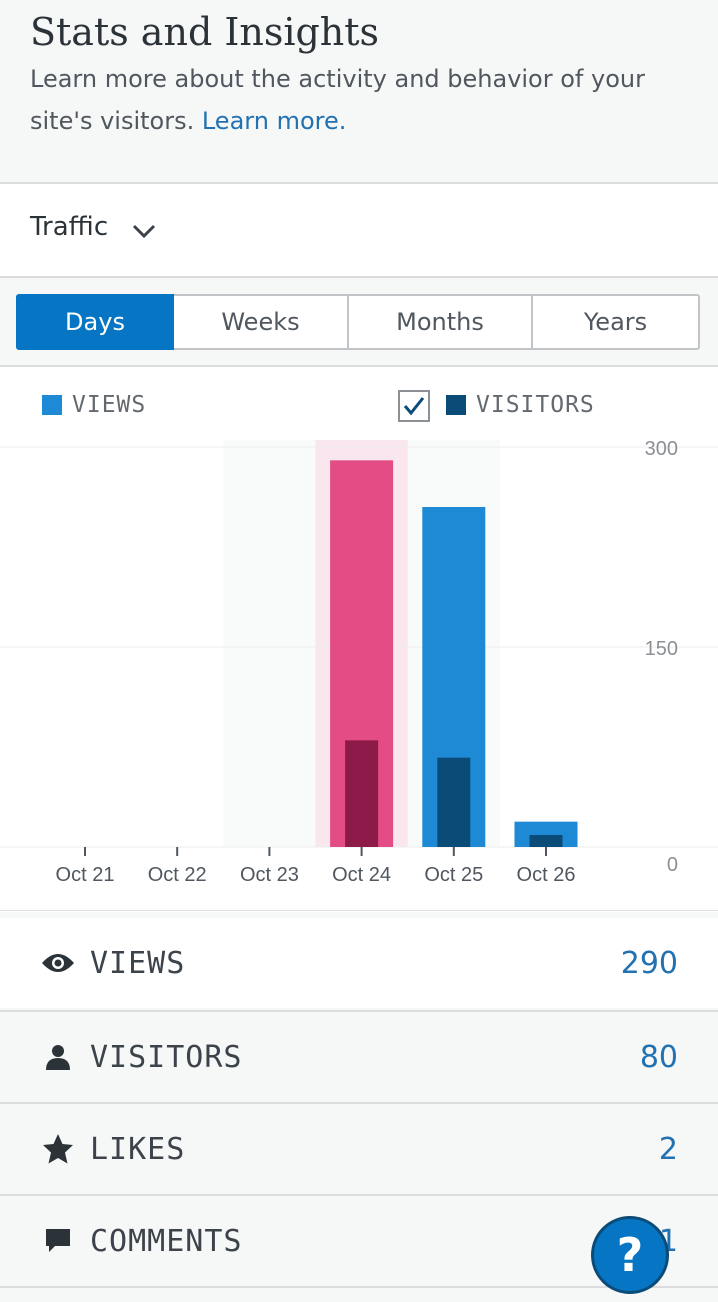 Image resolution: width=718 pixels, height=1302 pixels. I want to click on x-tick-label: Oct 24, so click(361, 875).